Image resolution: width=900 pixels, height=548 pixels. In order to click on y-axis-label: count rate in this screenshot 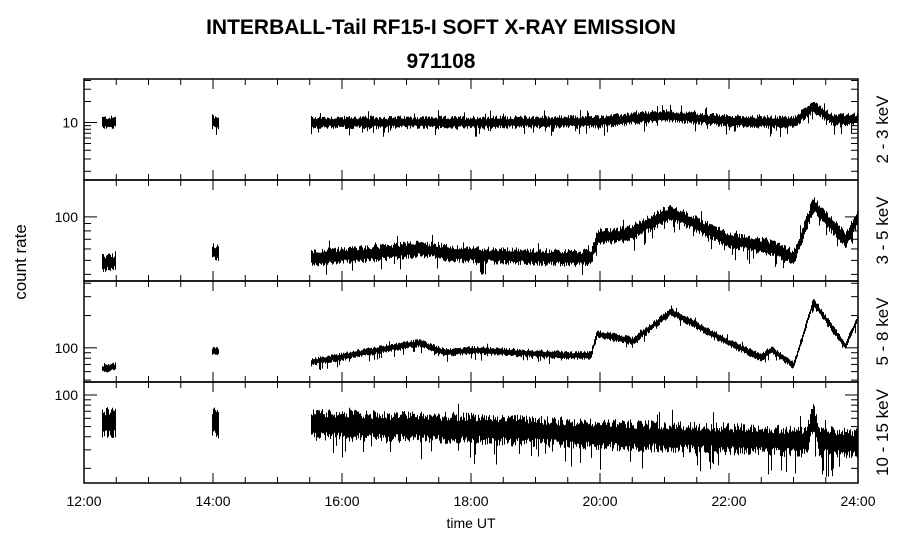, I will do `click(20, 262)`.